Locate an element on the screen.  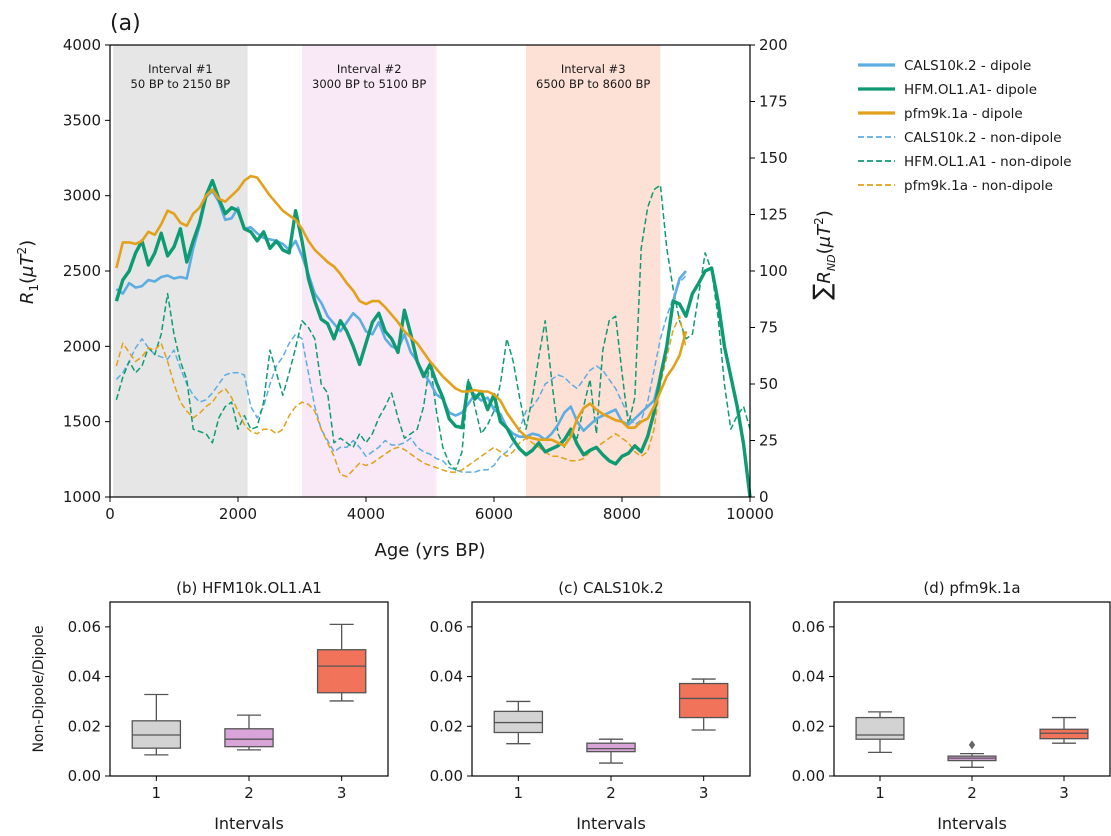
panel-a-x-axis-label: Age (yrs BP) is located at coordinates (430, 550).